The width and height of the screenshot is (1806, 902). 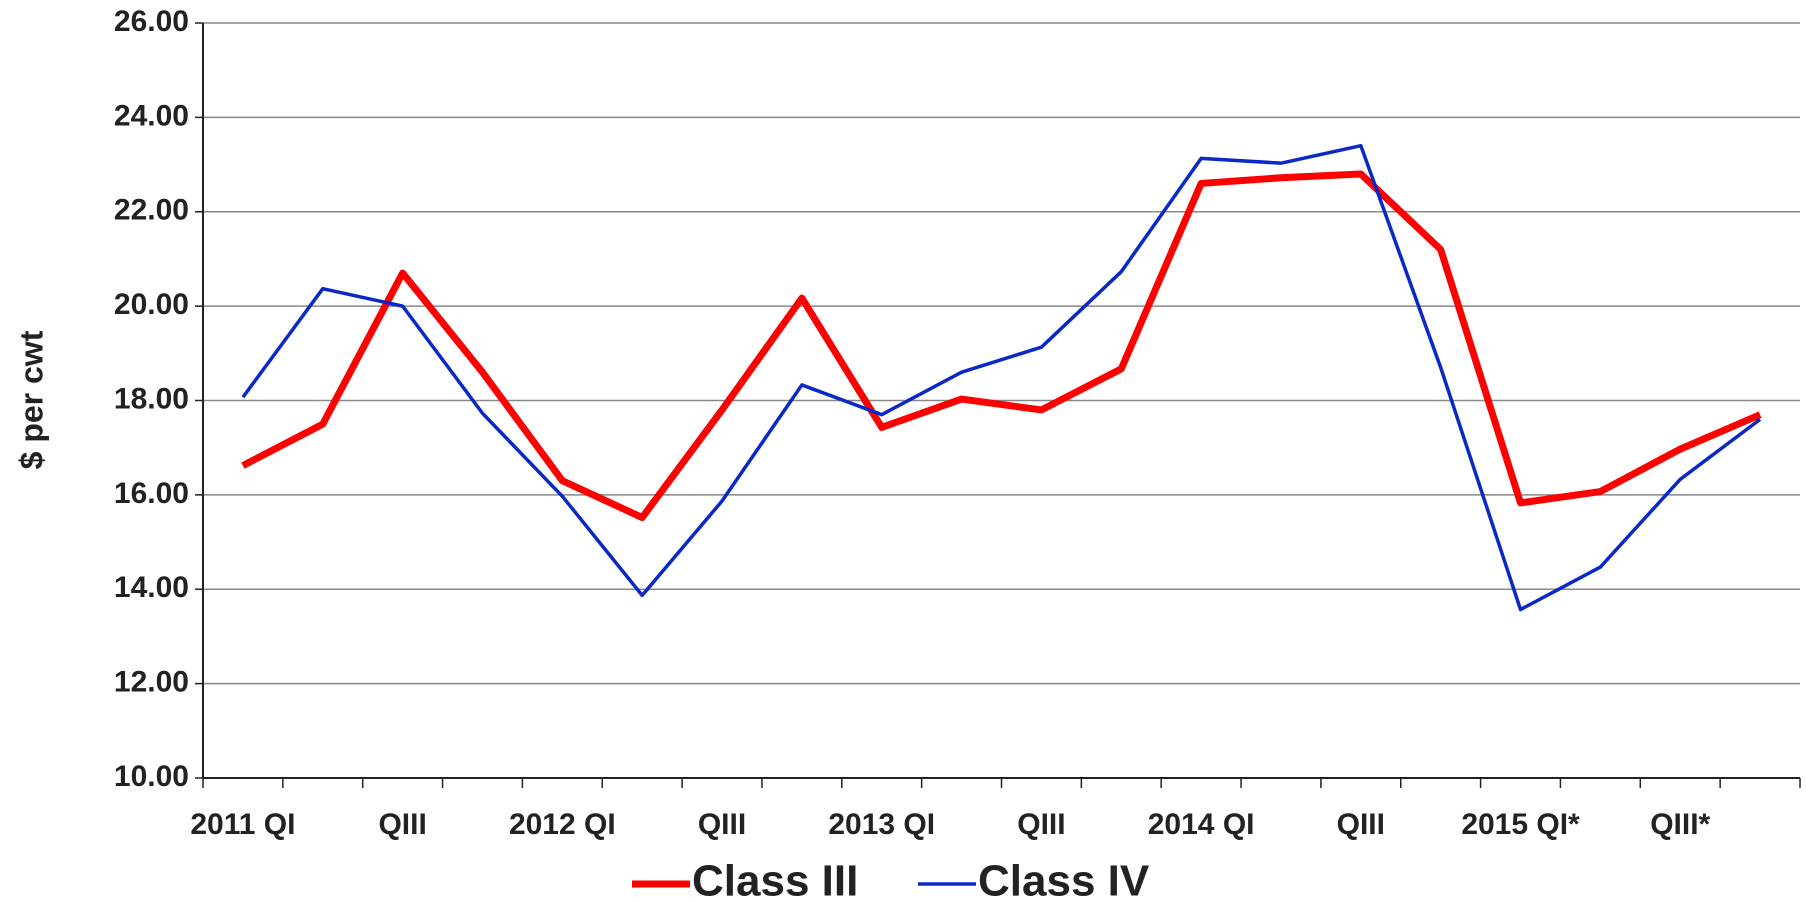 What do you see at coordinates (151, 398) in the screenshot?
I see `y-tick-label: 18.00` at bounding box center [151, 398].